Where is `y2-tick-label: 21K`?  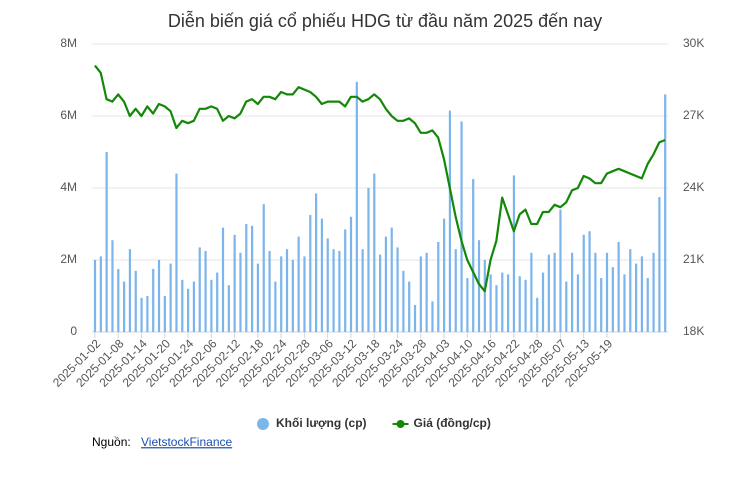
y2-tick-label: 21K is located at coordinates (693, 259).